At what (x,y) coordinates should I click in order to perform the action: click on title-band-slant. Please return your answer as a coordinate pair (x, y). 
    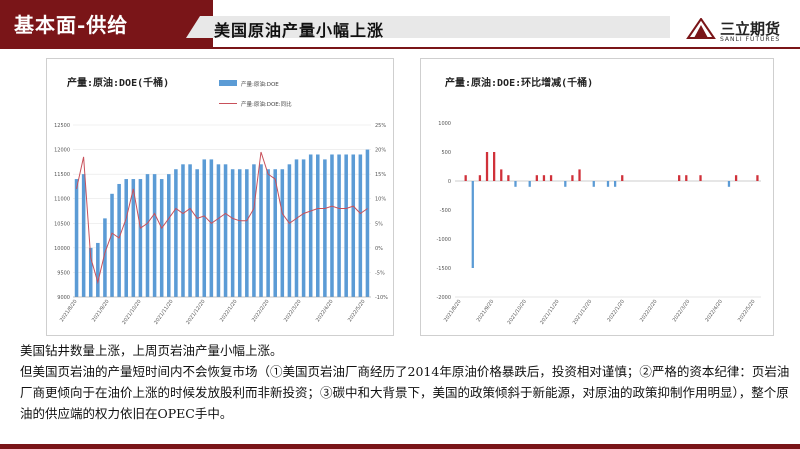
    Looking at the image, I should click on (193, 27).